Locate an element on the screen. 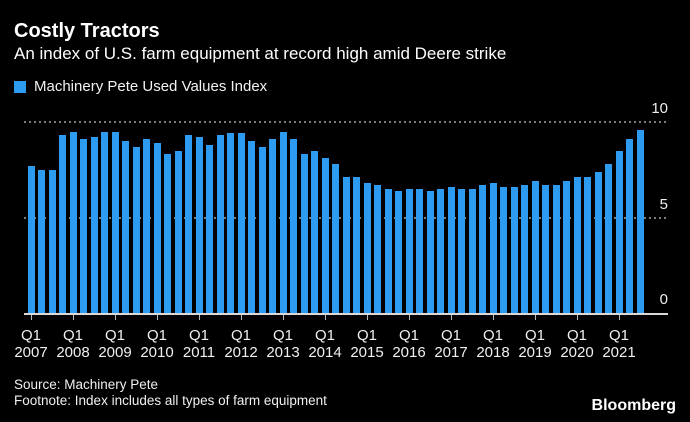 The width and height of the screenshot is (690, 422). x-axis-line is located at coordinates (346, 314).